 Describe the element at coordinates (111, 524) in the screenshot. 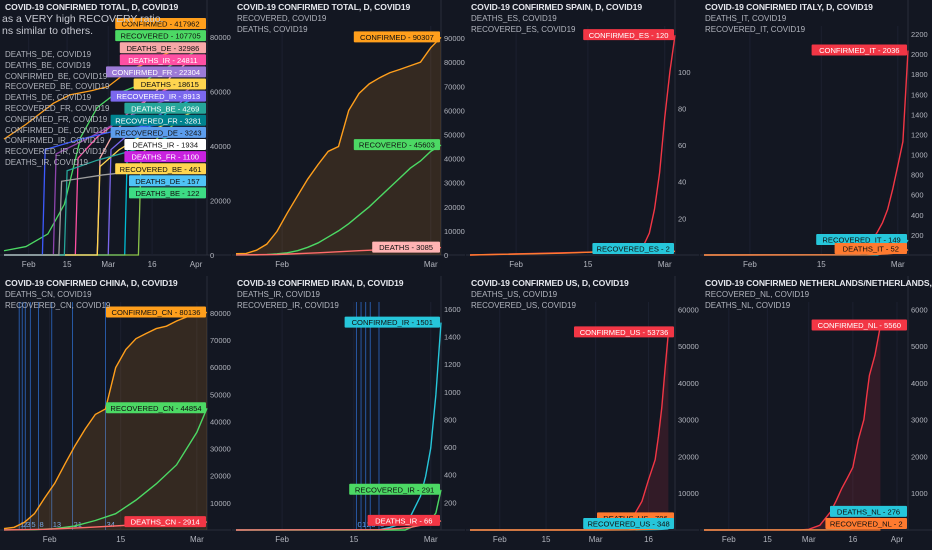

I see `event-flag-label: 34` at that location.